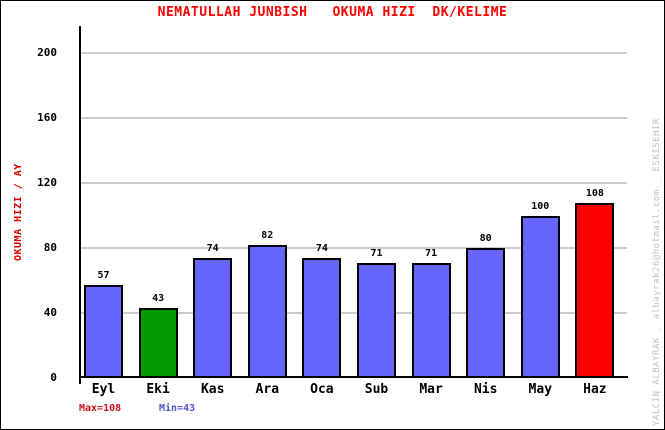 The width and height of the screenshot is (665, 430). Describe the element at coordinates (322, 389) in the screenshot. I see `x-tick-label: Oca` at that location.